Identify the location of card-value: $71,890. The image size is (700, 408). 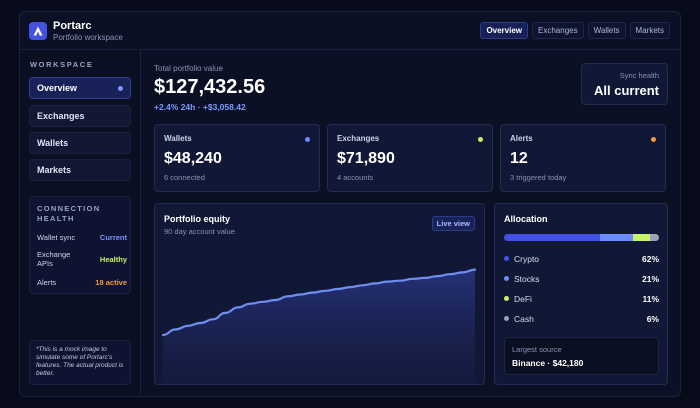
(366, 158).